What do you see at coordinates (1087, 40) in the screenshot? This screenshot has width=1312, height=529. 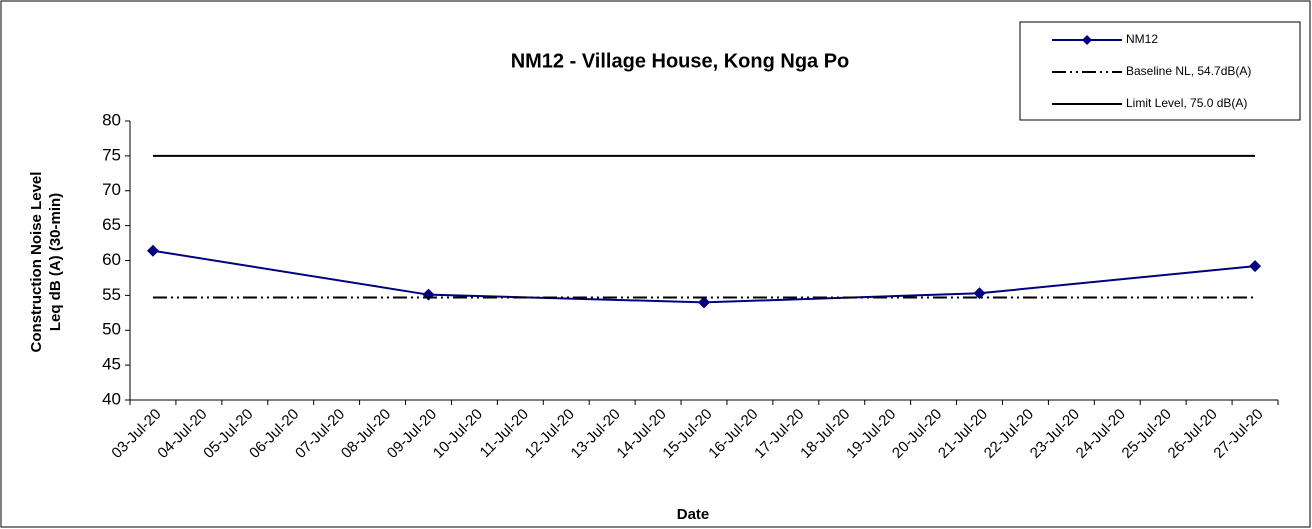 I see `legend-marker` at bounding box center [1087, 40].